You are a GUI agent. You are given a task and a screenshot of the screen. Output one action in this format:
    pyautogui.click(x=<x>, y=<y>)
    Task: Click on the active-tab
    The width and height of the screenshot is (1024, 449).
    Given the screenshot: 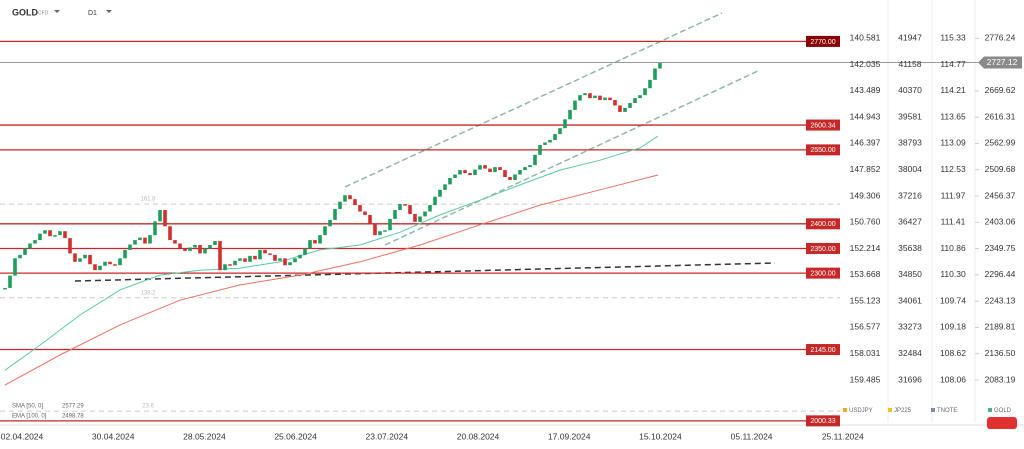 What is the action you would take?
    pyautogui.click(x=1002, y=423)
    